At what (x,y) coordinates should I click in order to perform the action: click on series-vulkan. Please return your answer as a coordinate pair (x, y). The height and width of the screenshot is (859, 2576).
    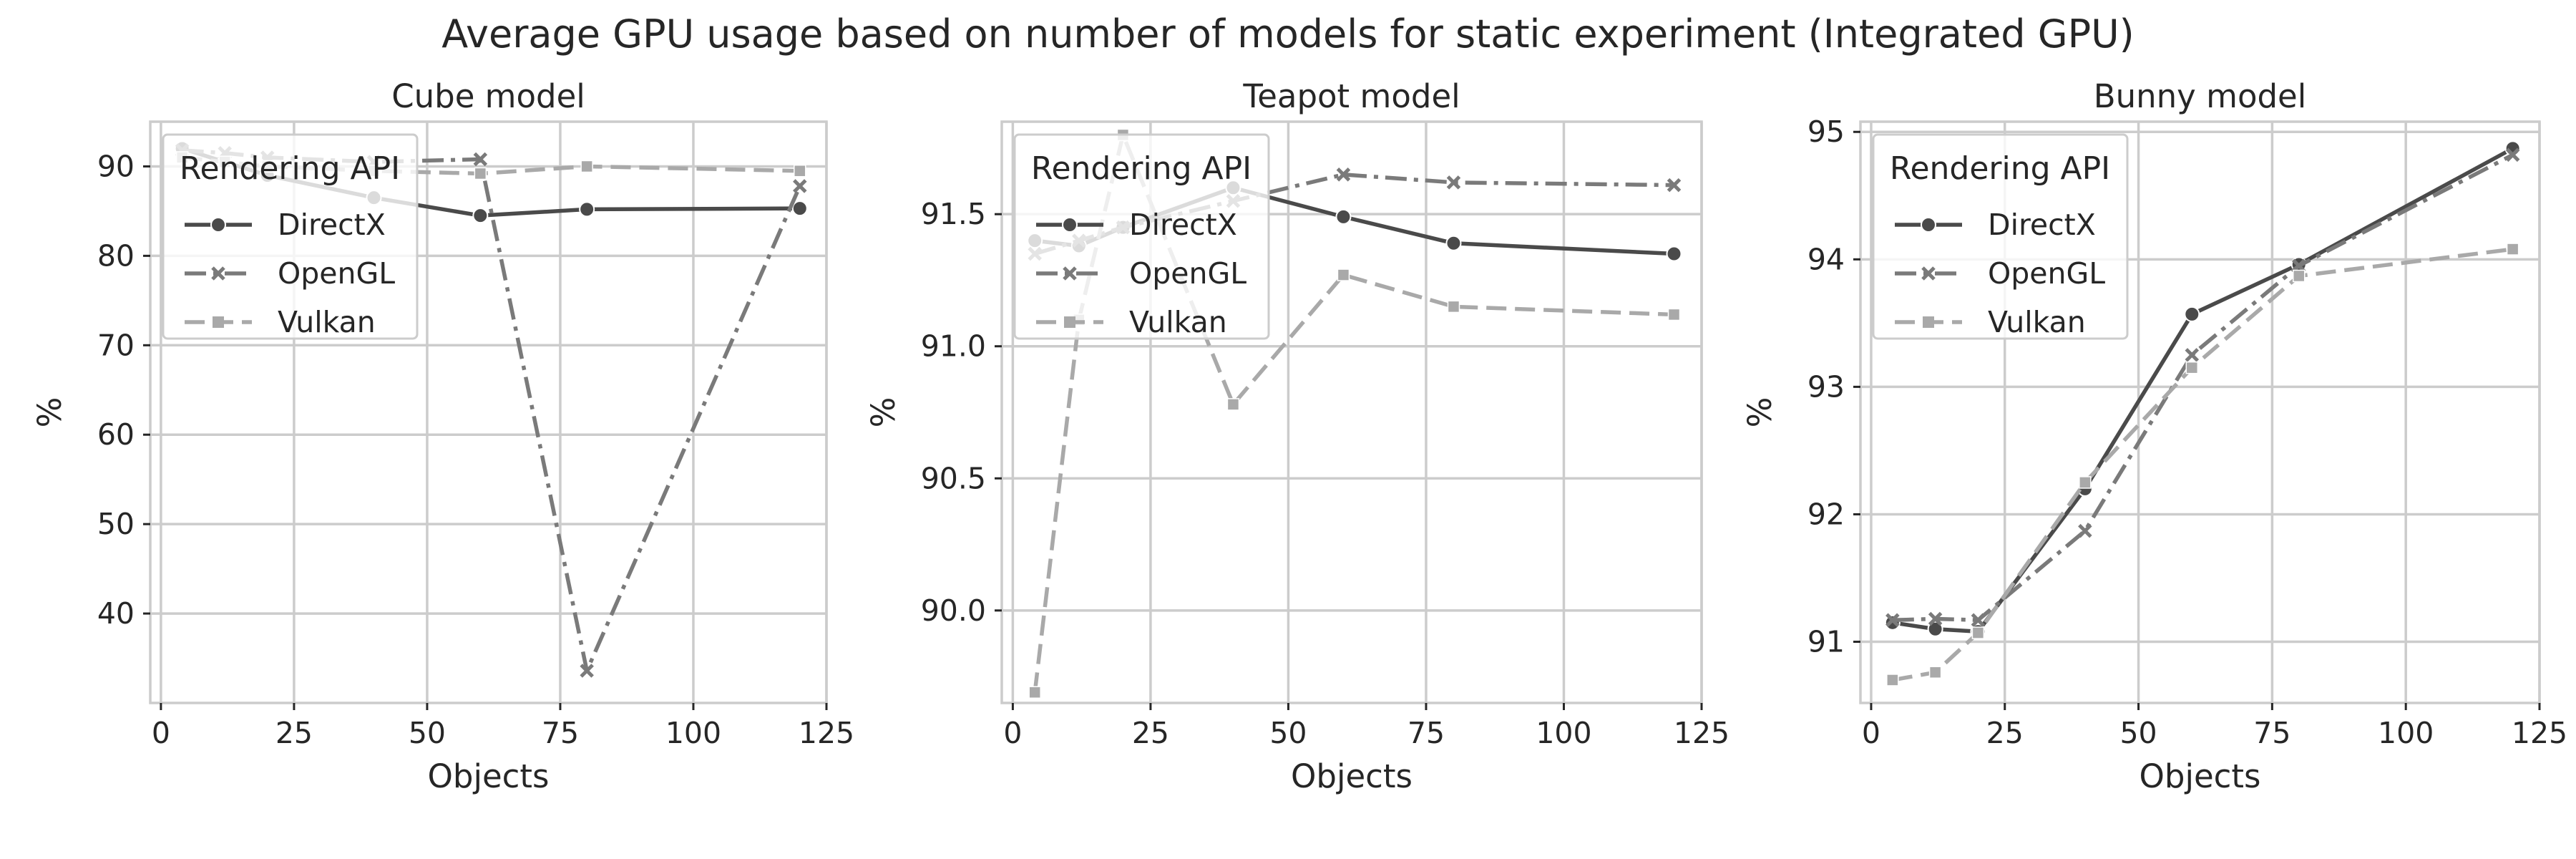
    Looking at the image, I should click on (2202, 464).